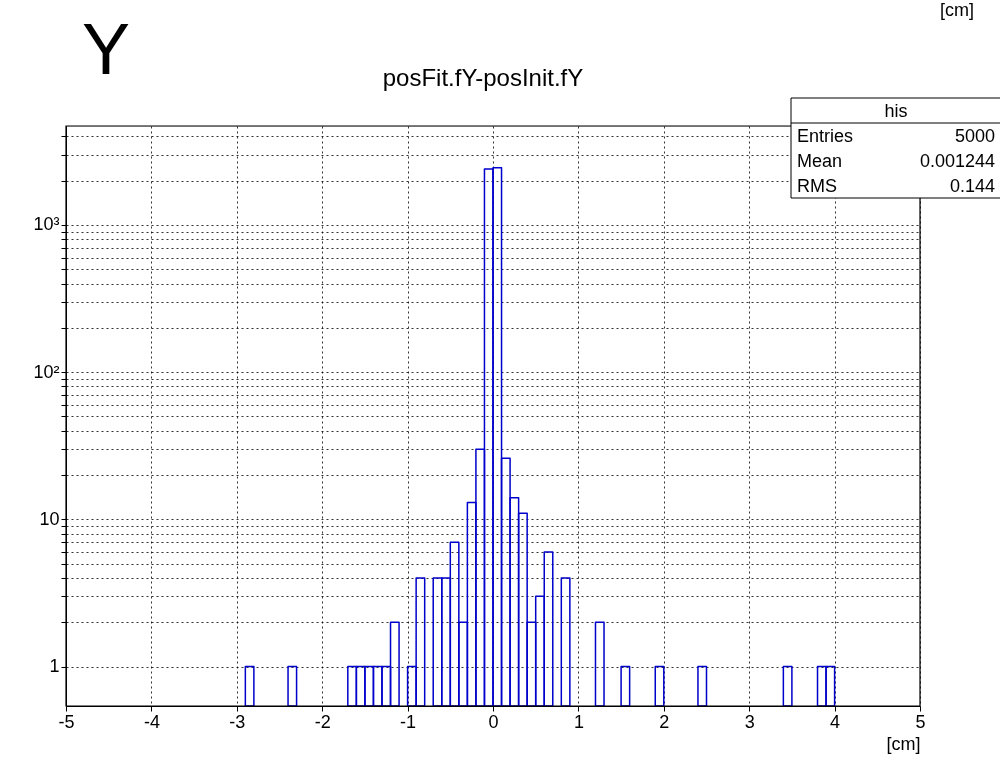  What do you see at coordinates (664, 721) in the screenshot?
I see `x-tick-label: 2` at bounding box center [664, 721].